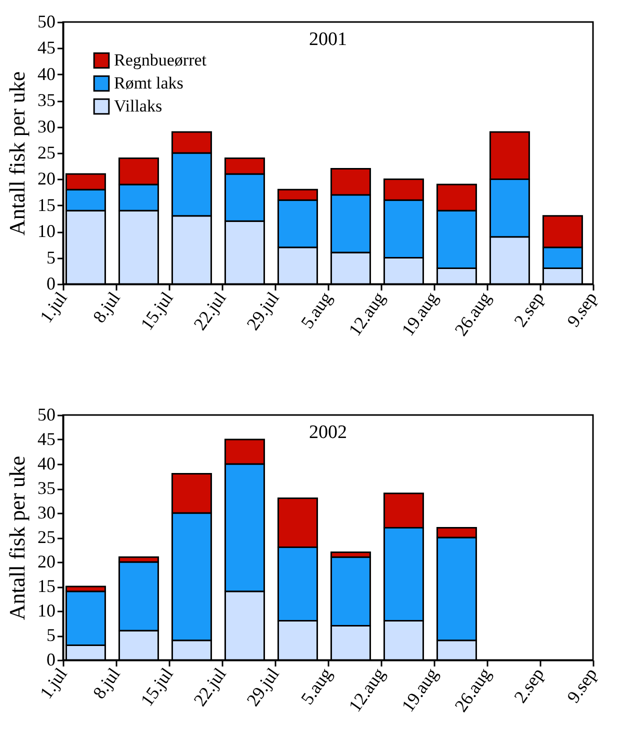  Describe the element at coordinates (328, 432) in the screenshot. I see `chart-title: 2002` at that location.